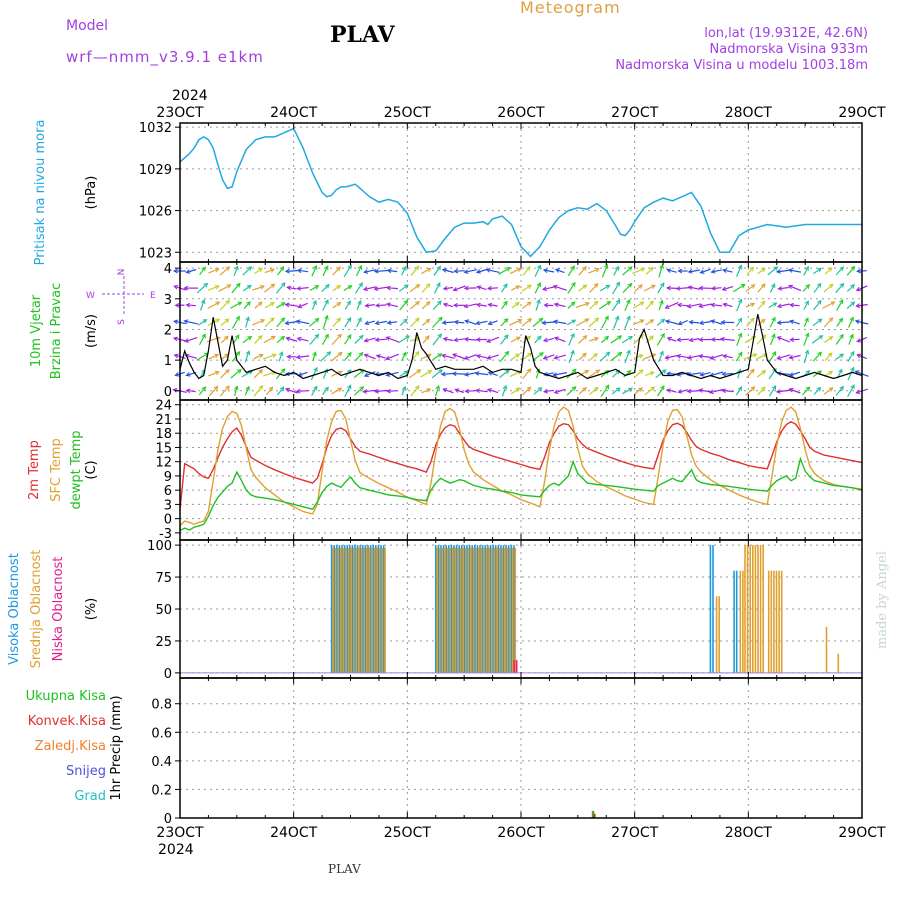 The width and height of the screenshot is (900, 900). What do you see at coordinates (168, 819) in the screenshot?
I see `y-tick-label: 0` at bounding box center [168, 819].